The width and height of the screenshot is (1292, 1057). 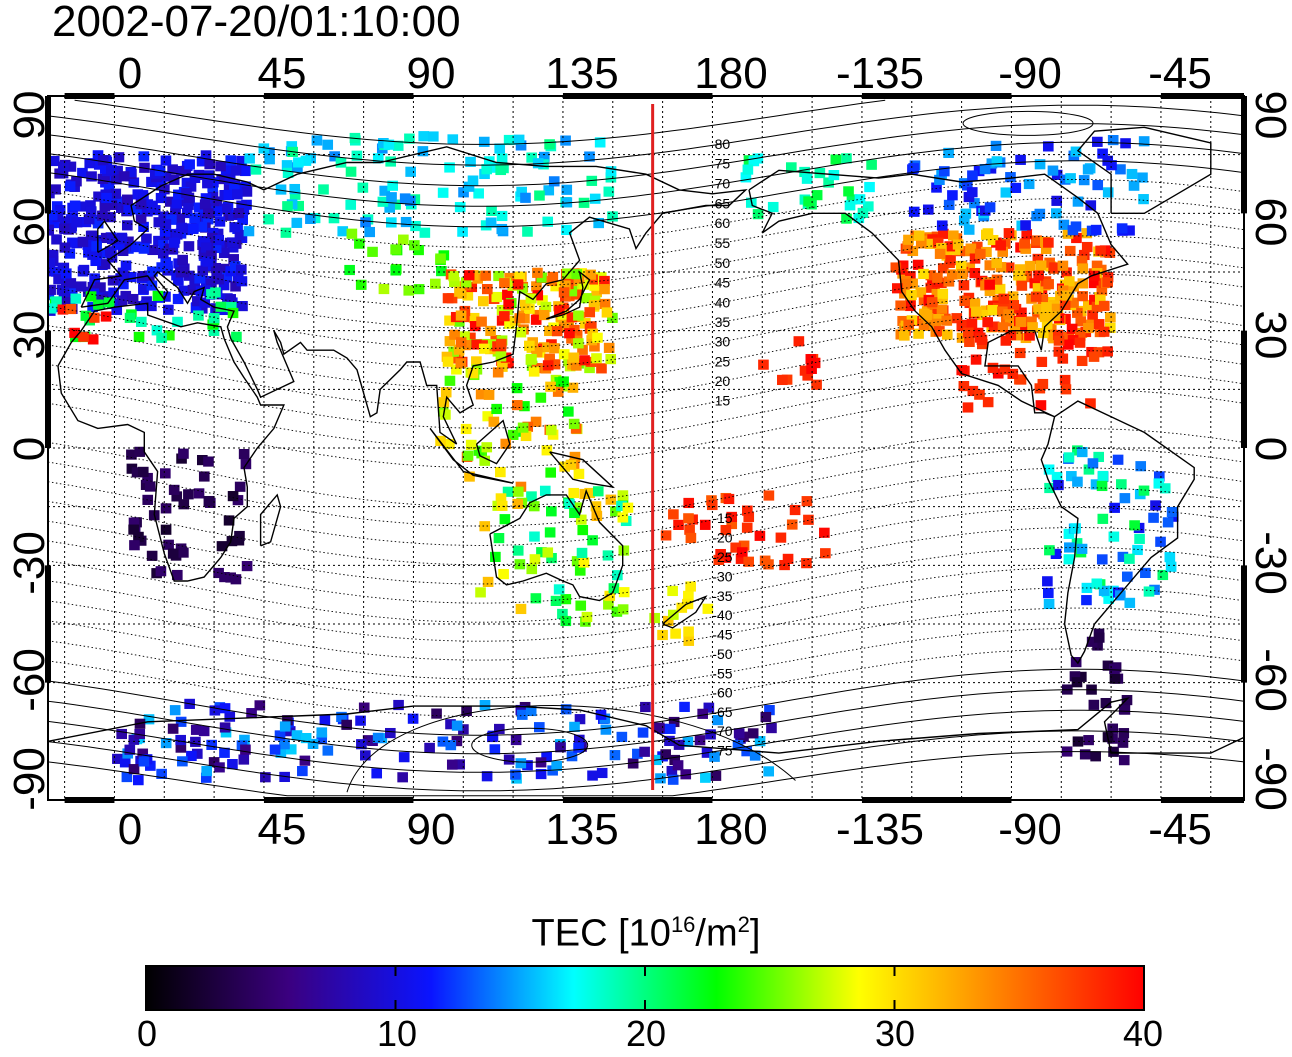 What do you see at coordinates (938, 293) in the screenshot?
I see `coastline` at bounding box center [938, 293].